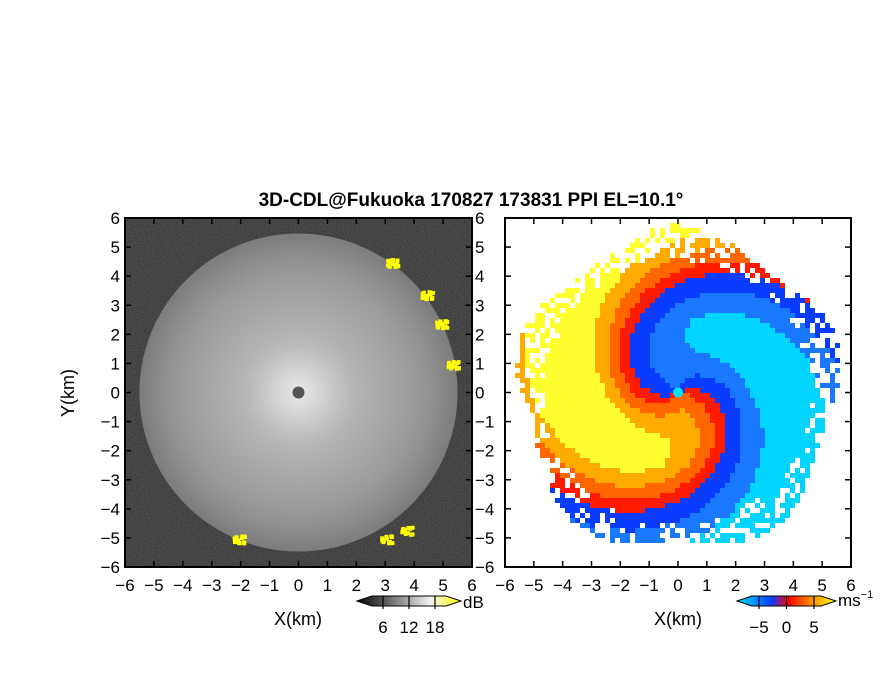 The width and height of the screenshot is (880, 680). I want to click on echo-cell, so click(392, 543).